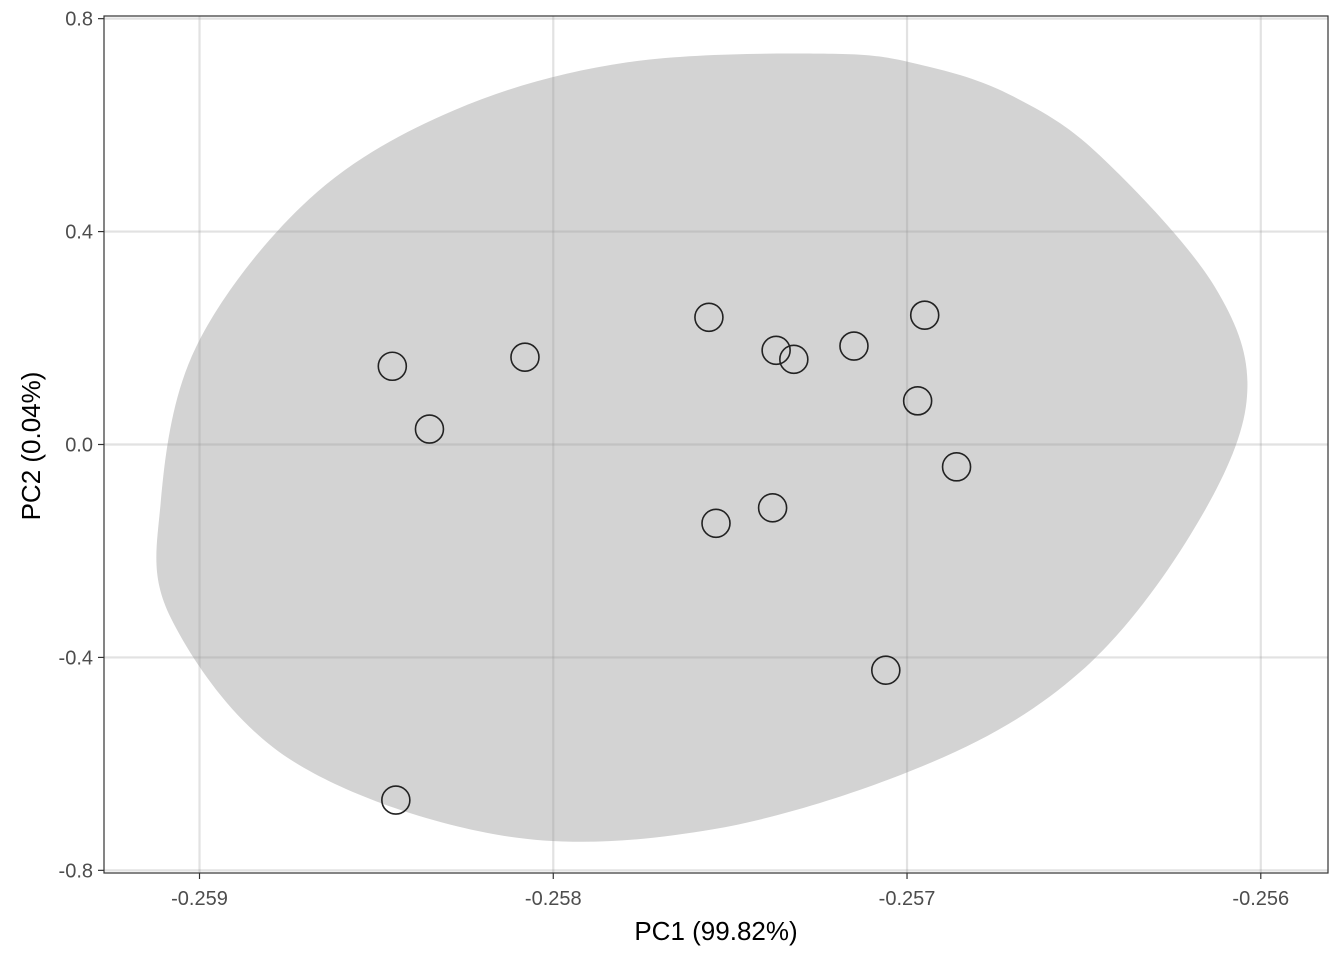 This screenshot has width=1344, height=960. Describe the element at coordinates (199, 899) in the screenshot. I see `x-tick-label: -0.259` at that location.